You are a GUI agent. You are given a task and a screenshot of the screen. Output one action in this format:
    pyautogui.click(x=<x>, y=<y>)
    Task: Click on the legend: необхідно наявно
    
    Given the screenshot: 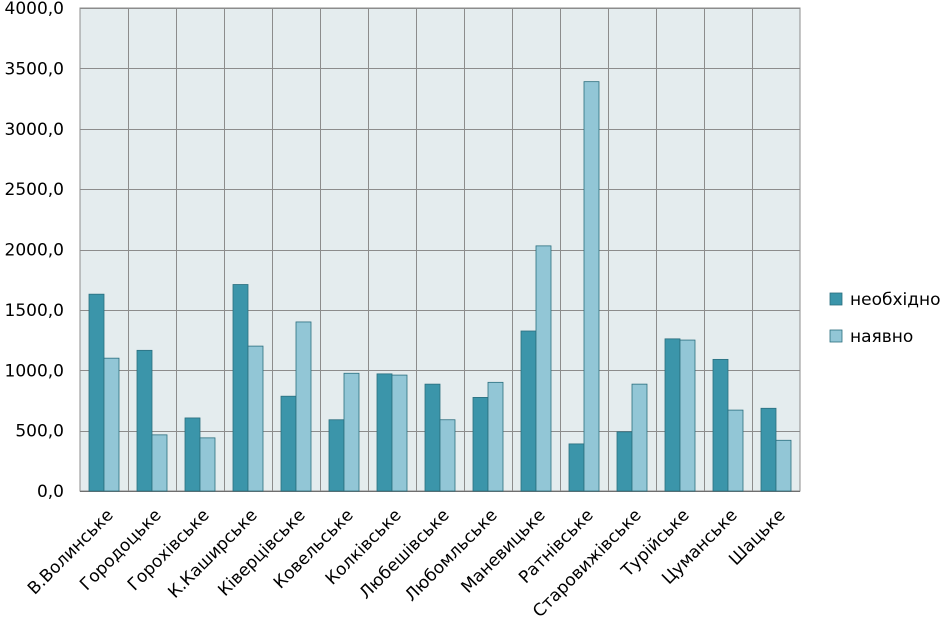 What is the action you would take?
    pyautogui.click(x=885, y=318)
    